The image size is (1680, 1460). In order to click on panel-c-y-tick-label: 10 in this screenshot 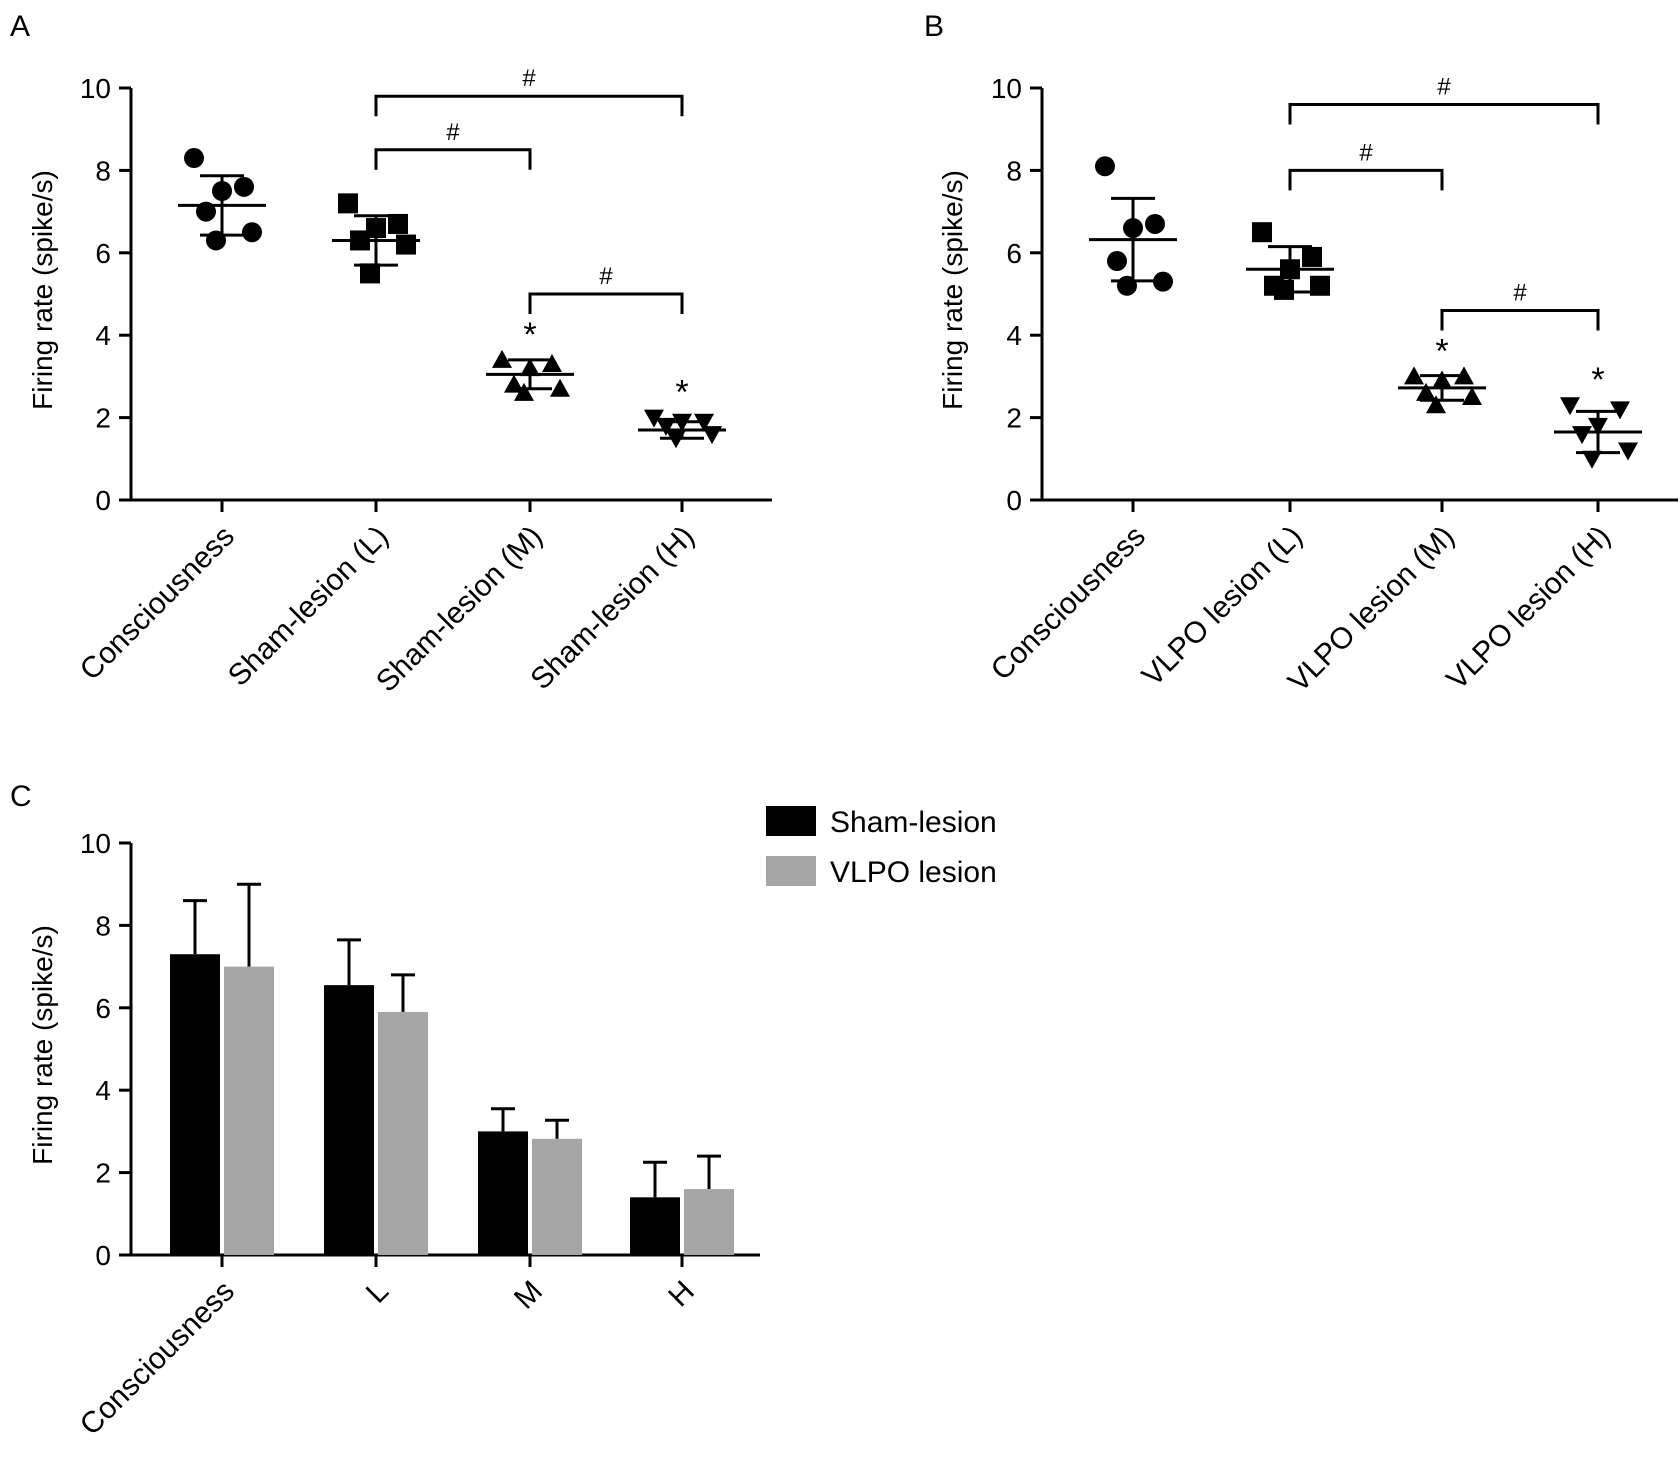, I will do `click(95, 843)`.